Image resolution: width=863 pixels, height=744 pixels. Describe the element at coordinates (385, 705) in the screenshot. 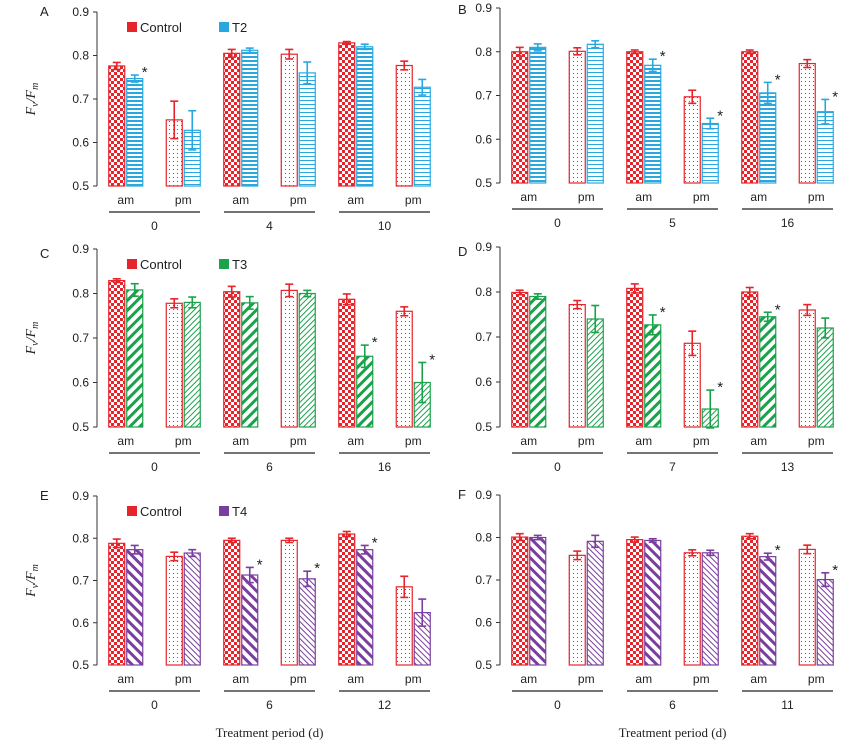

I see `x-group-label: 12` at that location.